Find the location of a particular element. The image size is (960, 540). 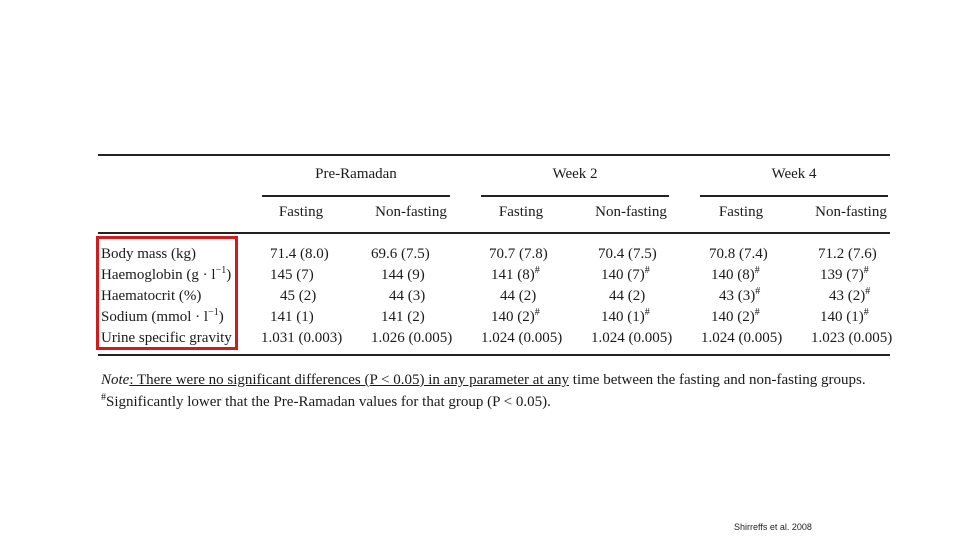

table-cell: 1.023 (0.005) is located at coordinates (852, 338).